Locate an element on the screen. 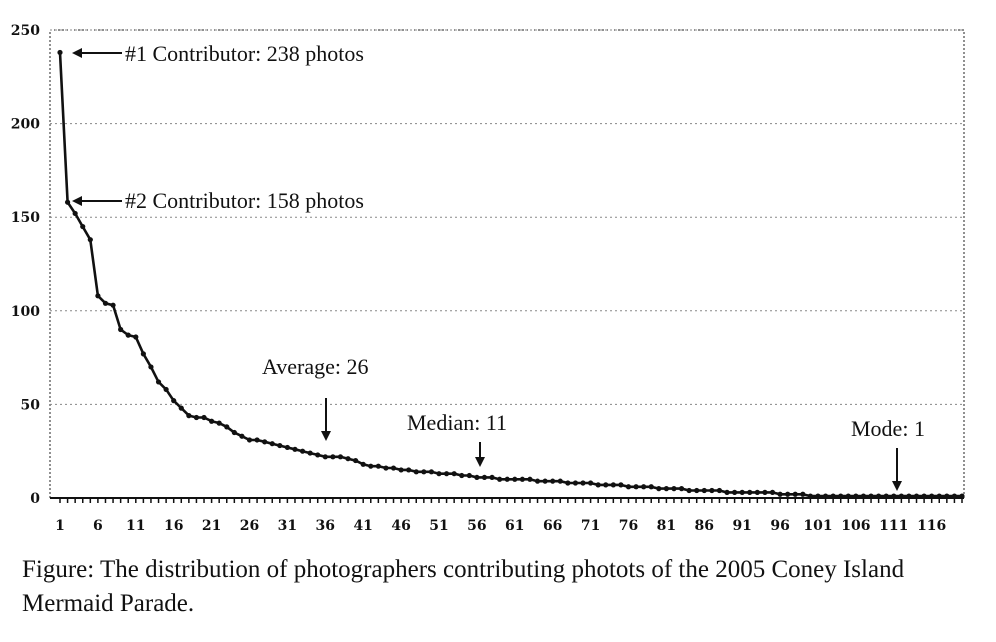  y-axis-ticks: 0 50 100 150 200 250 is located at coordinates (25, 265).